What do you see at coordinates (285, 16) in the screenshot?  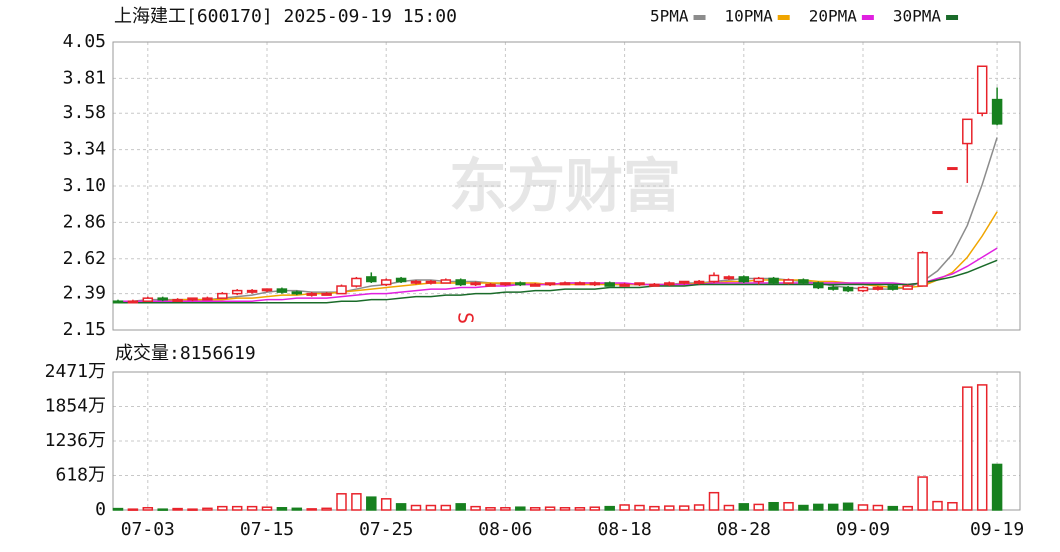 I see `chart-title: 上海建工[600170] 2025-09-19 15:00` at bounding box center [285, 16].